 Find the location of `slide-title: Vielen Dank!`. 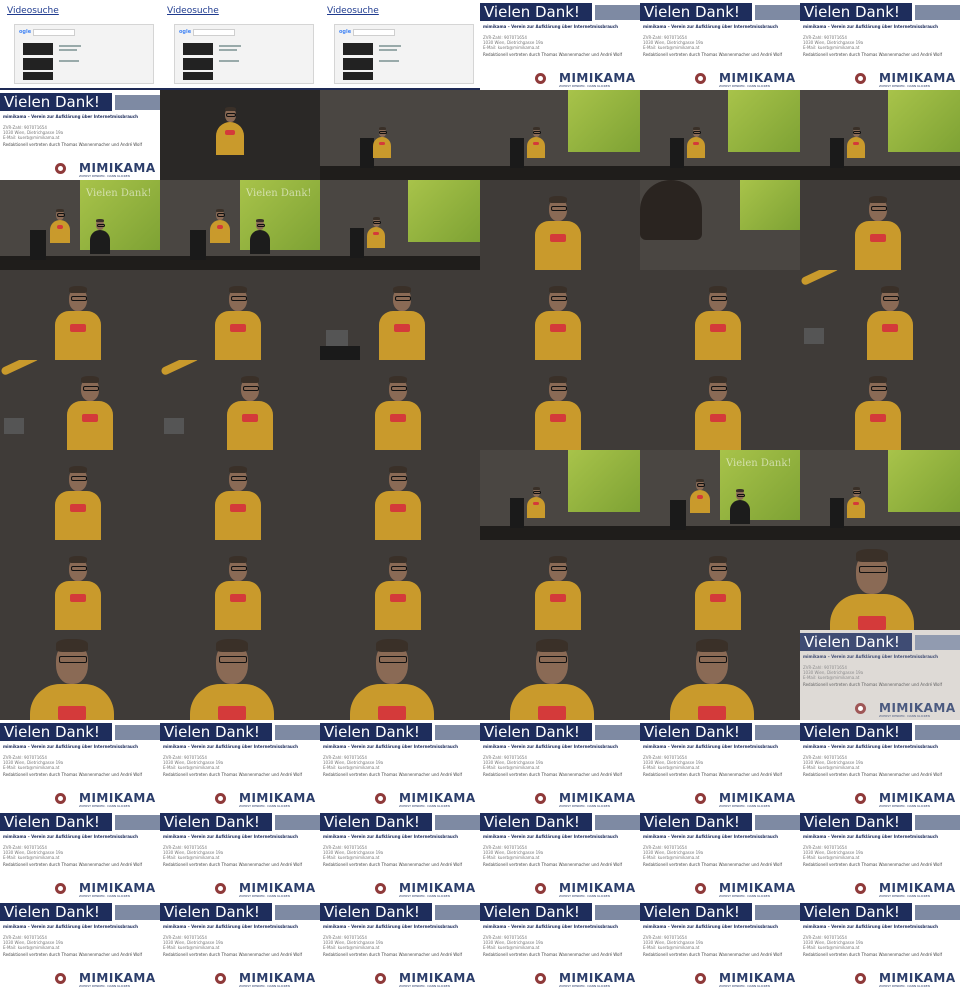

slide-title: Vielen Dank! is located at coordinates (56, 822).